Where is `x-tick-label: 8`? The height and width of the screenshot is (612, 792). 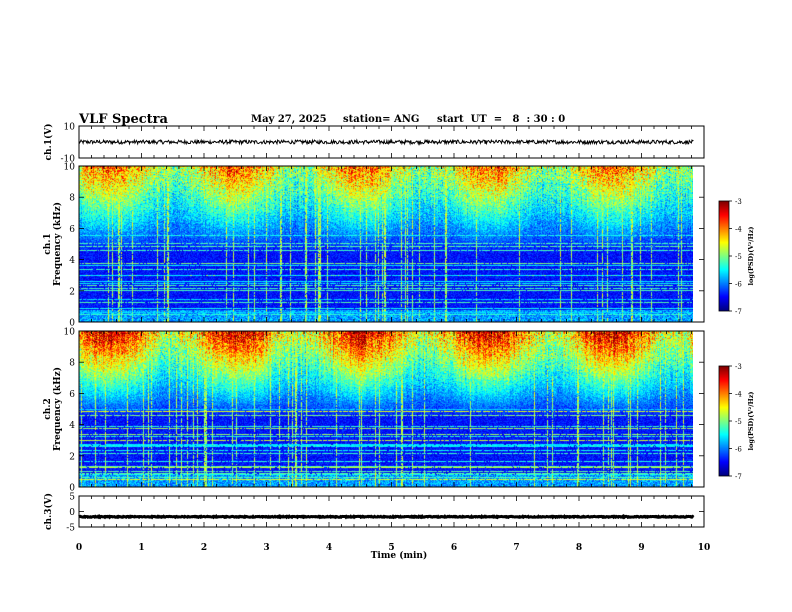
x-tick-label: 8 is located at coordinates (579, 548).